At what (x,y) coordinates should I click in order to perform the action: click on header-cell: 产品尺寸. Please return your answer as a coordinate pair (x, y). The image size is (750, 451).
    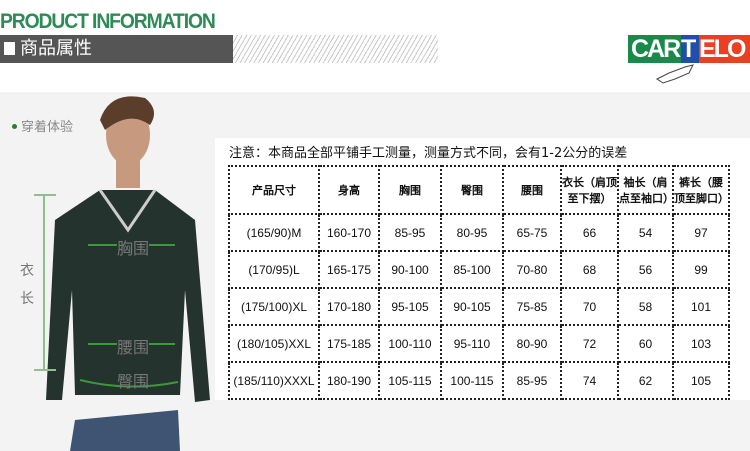
    Looking at the image, I should click on (274, 190).